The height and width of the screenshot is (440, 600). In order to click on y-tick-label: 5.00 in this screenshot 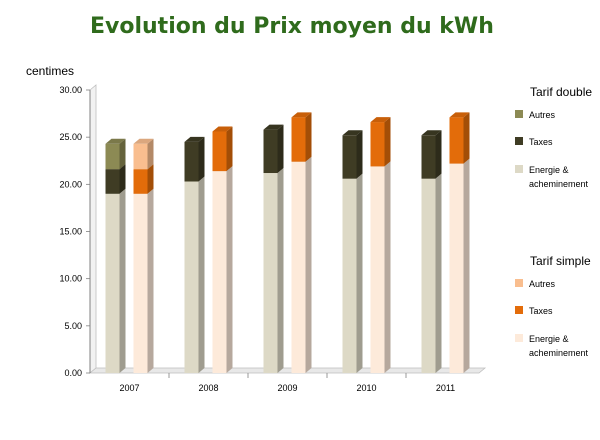, I will do `click(73, 326)`.